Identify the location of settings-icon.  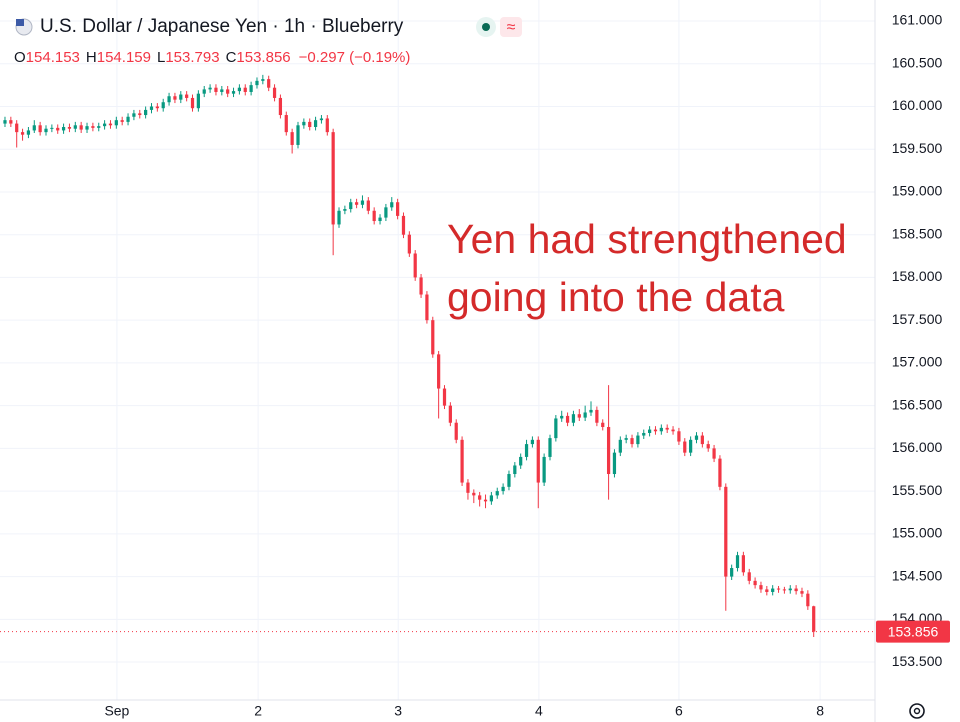
(917, 711).